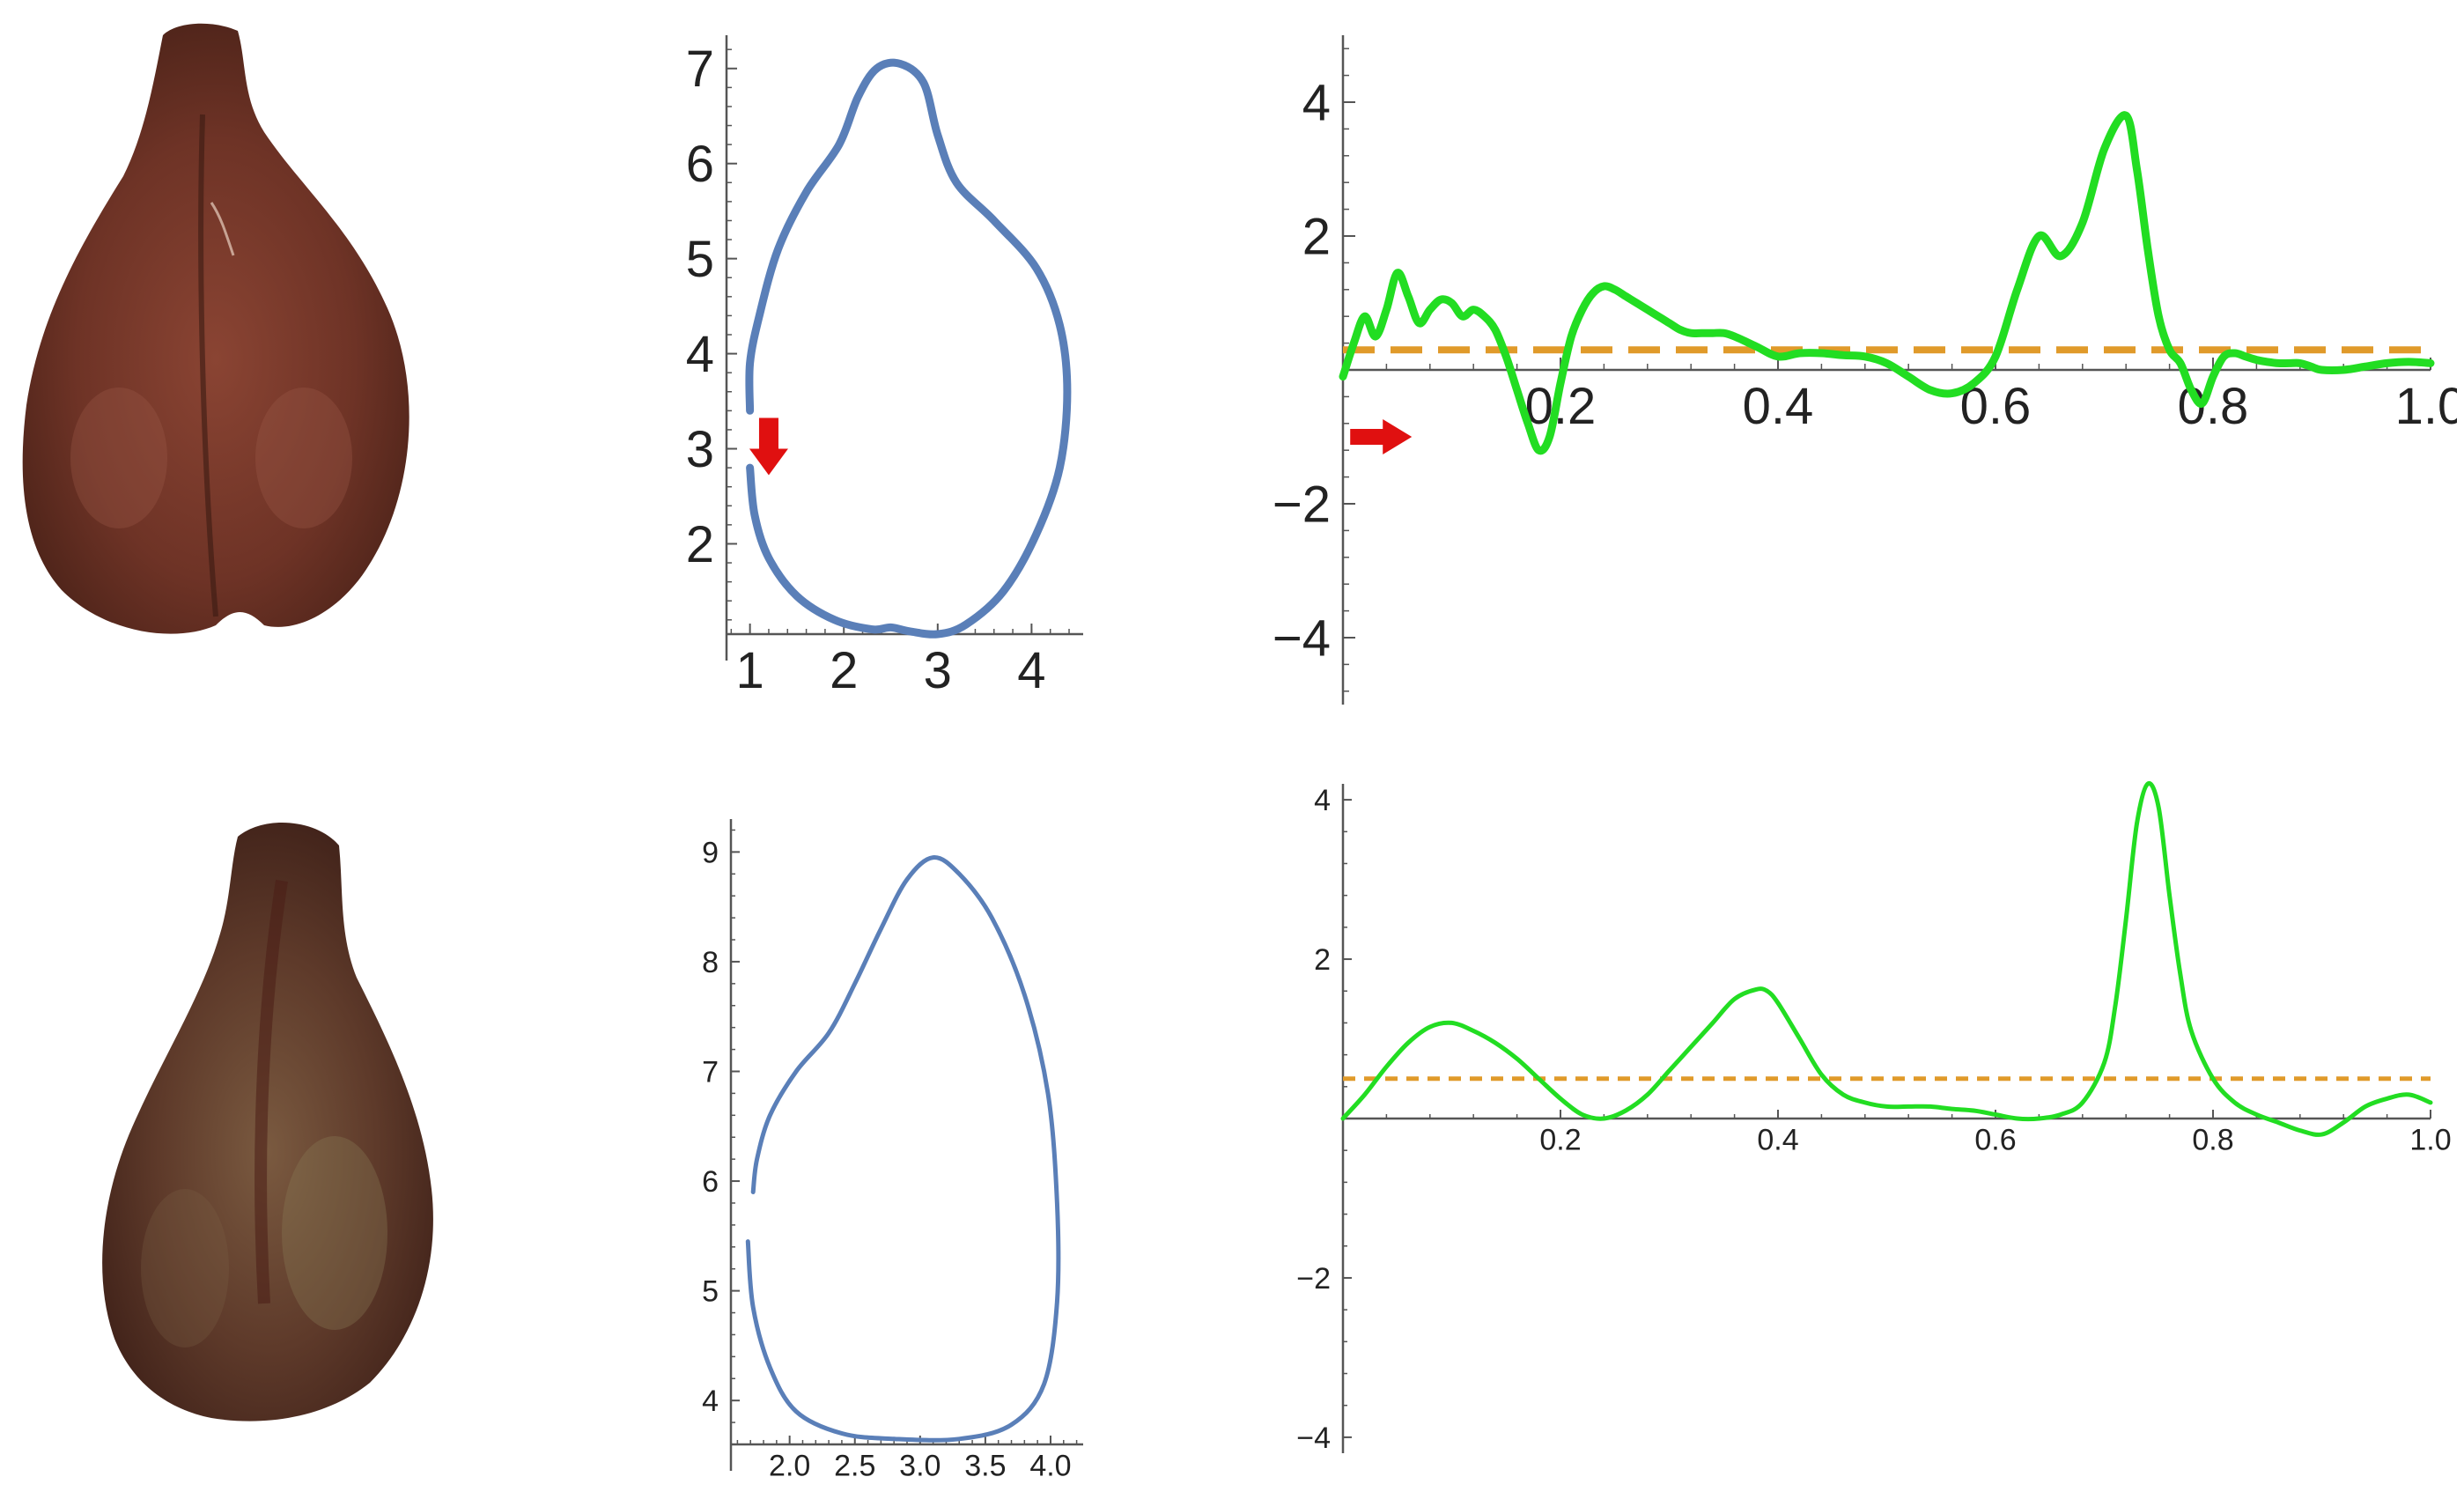 This screenshot has width=2464, height=1499. I want to click on x-tick-label: 2.0, so click(789, 1467).